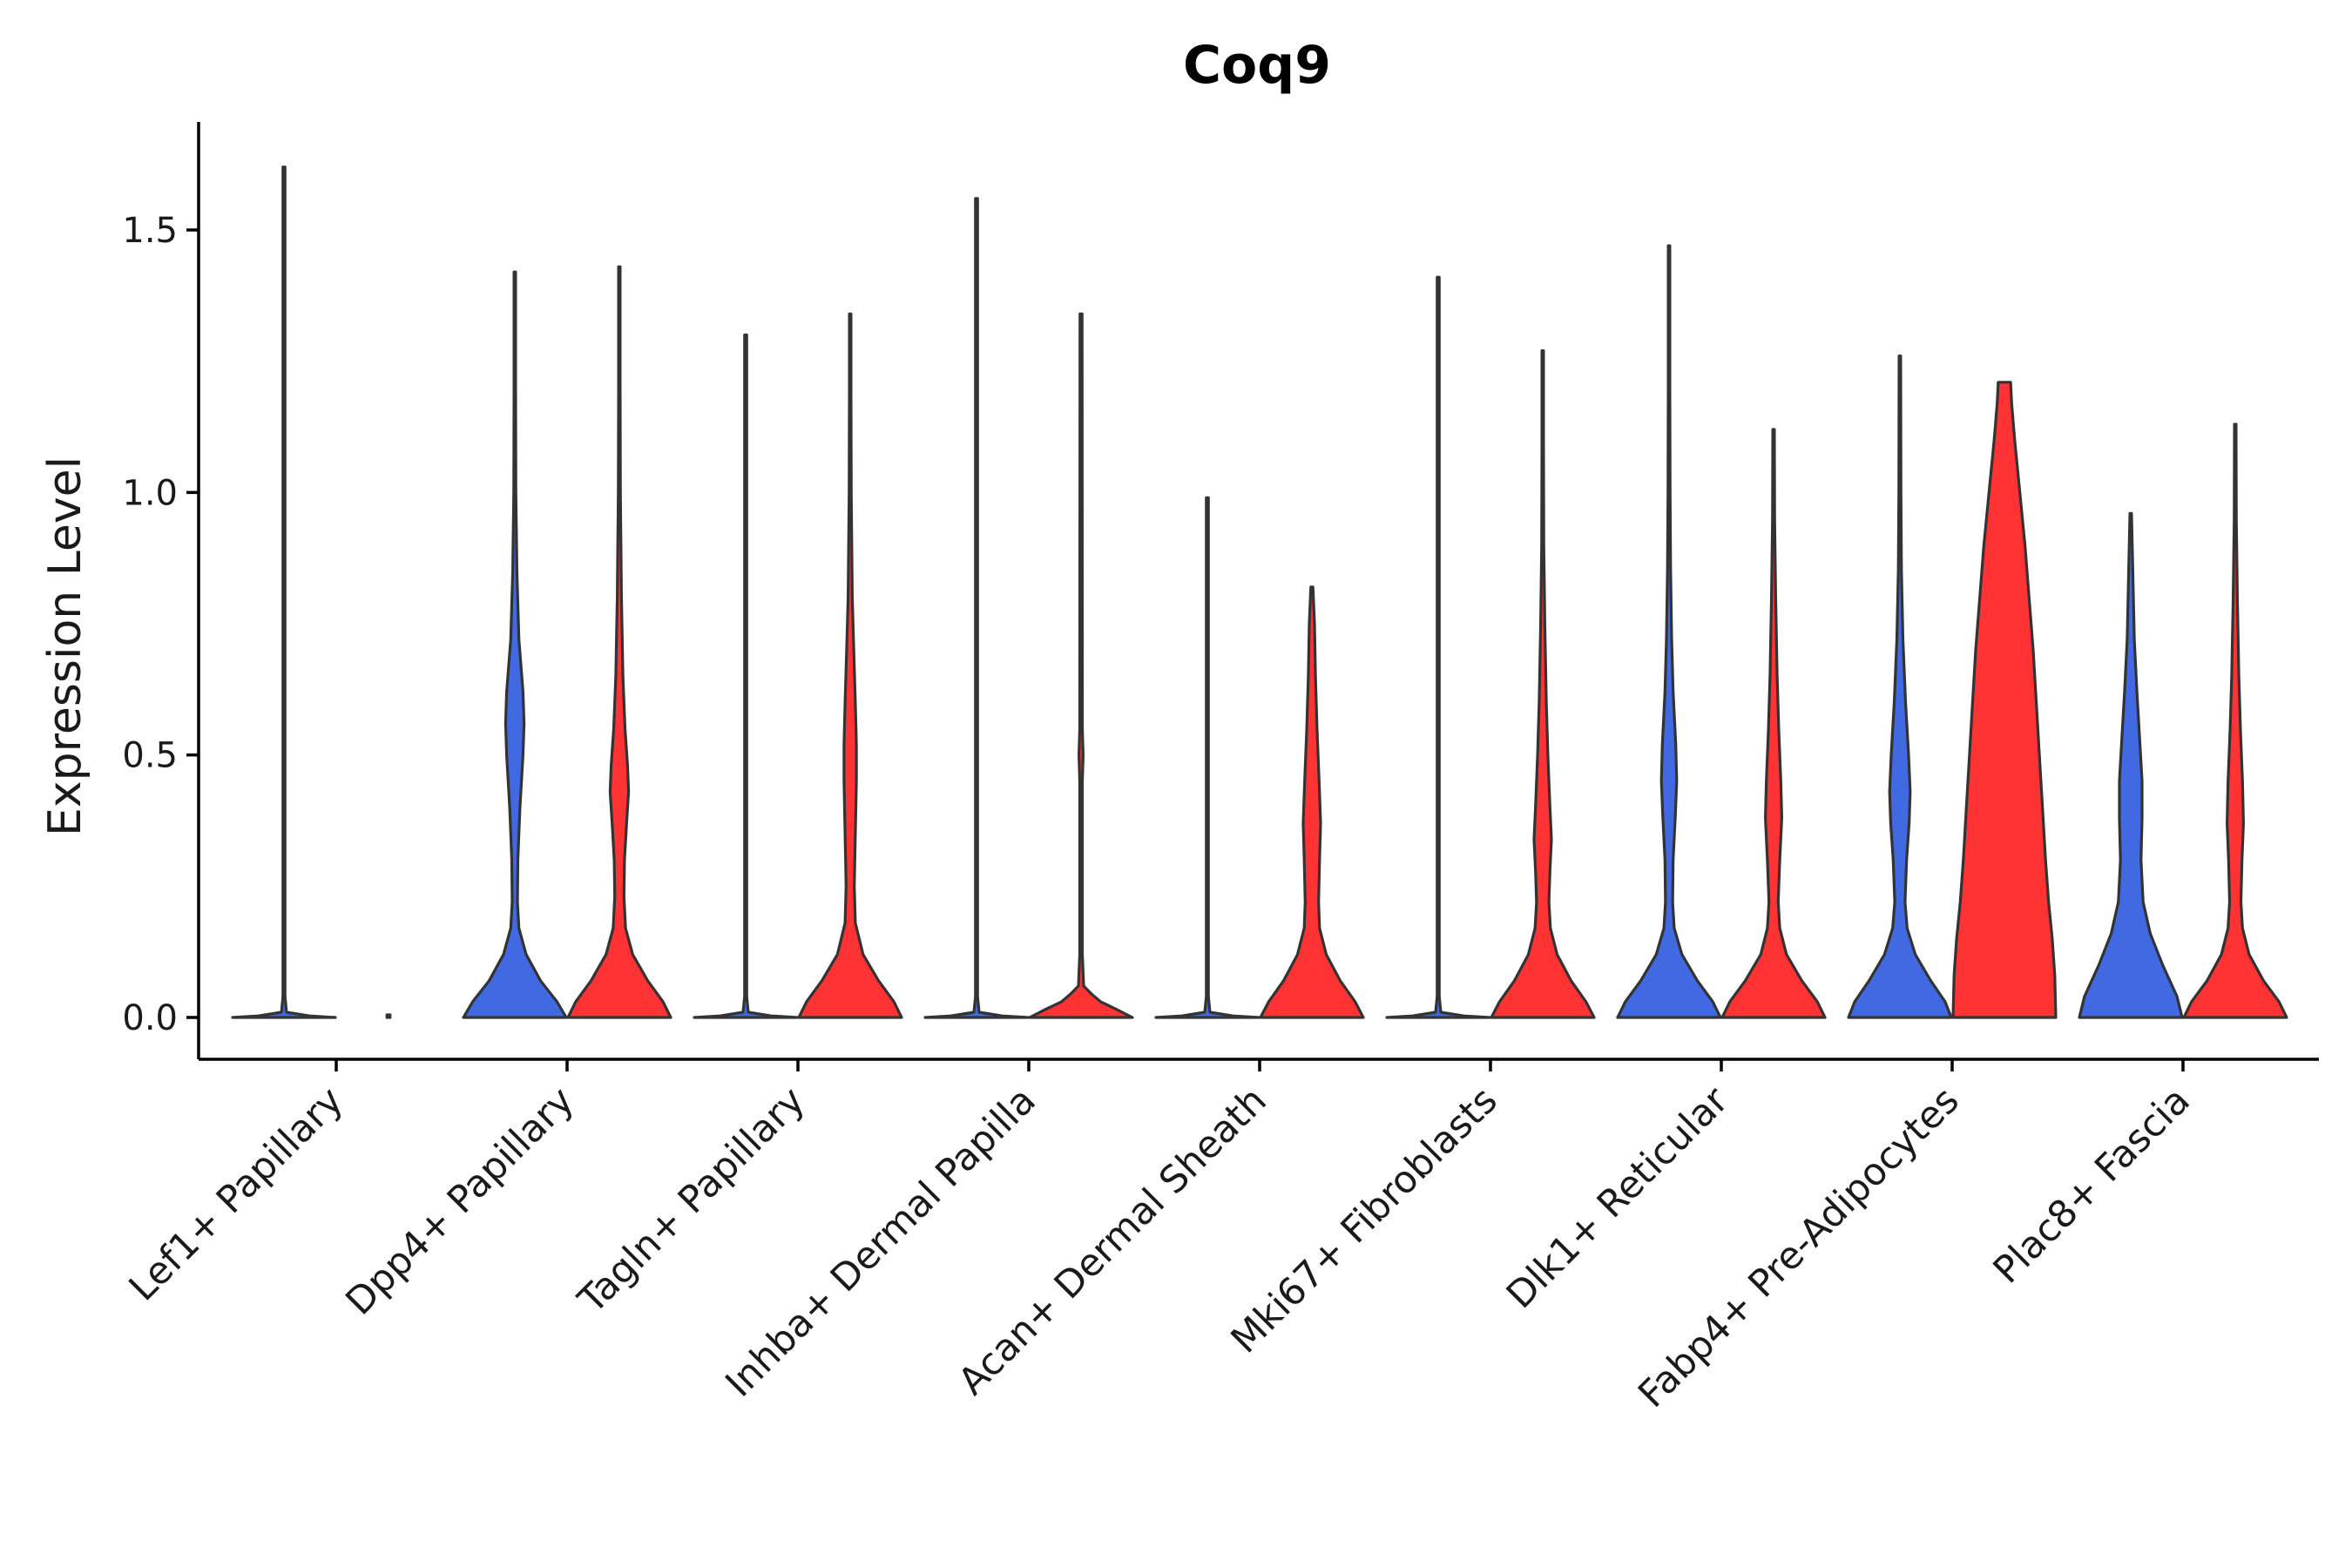  Describe the element at coordinates (746, 676) in the screenshot. I see `violin-tagln-papillary-blue` at that location.